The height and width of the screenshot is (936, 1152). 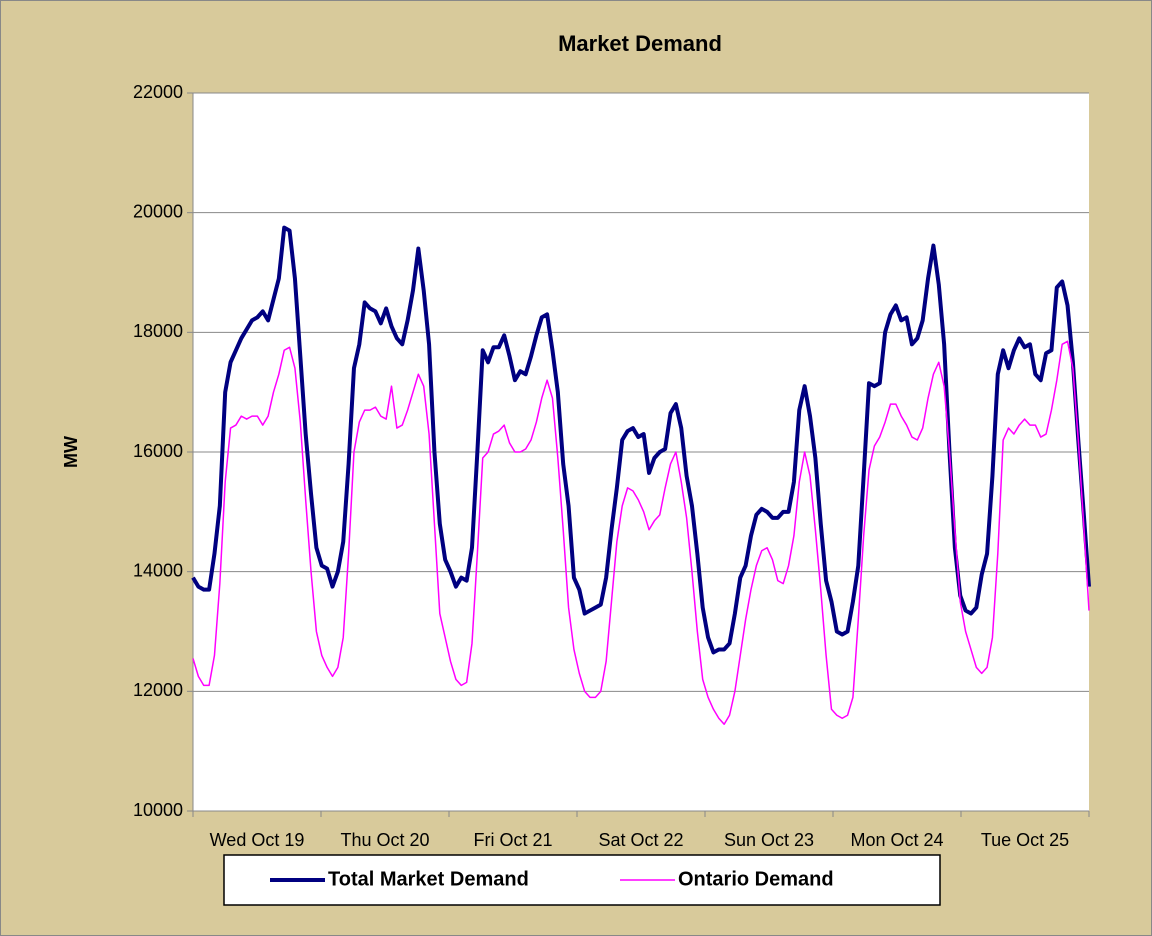 I want to click on x-tick-label: Fri Oct 21, so click(x=512, y=840).